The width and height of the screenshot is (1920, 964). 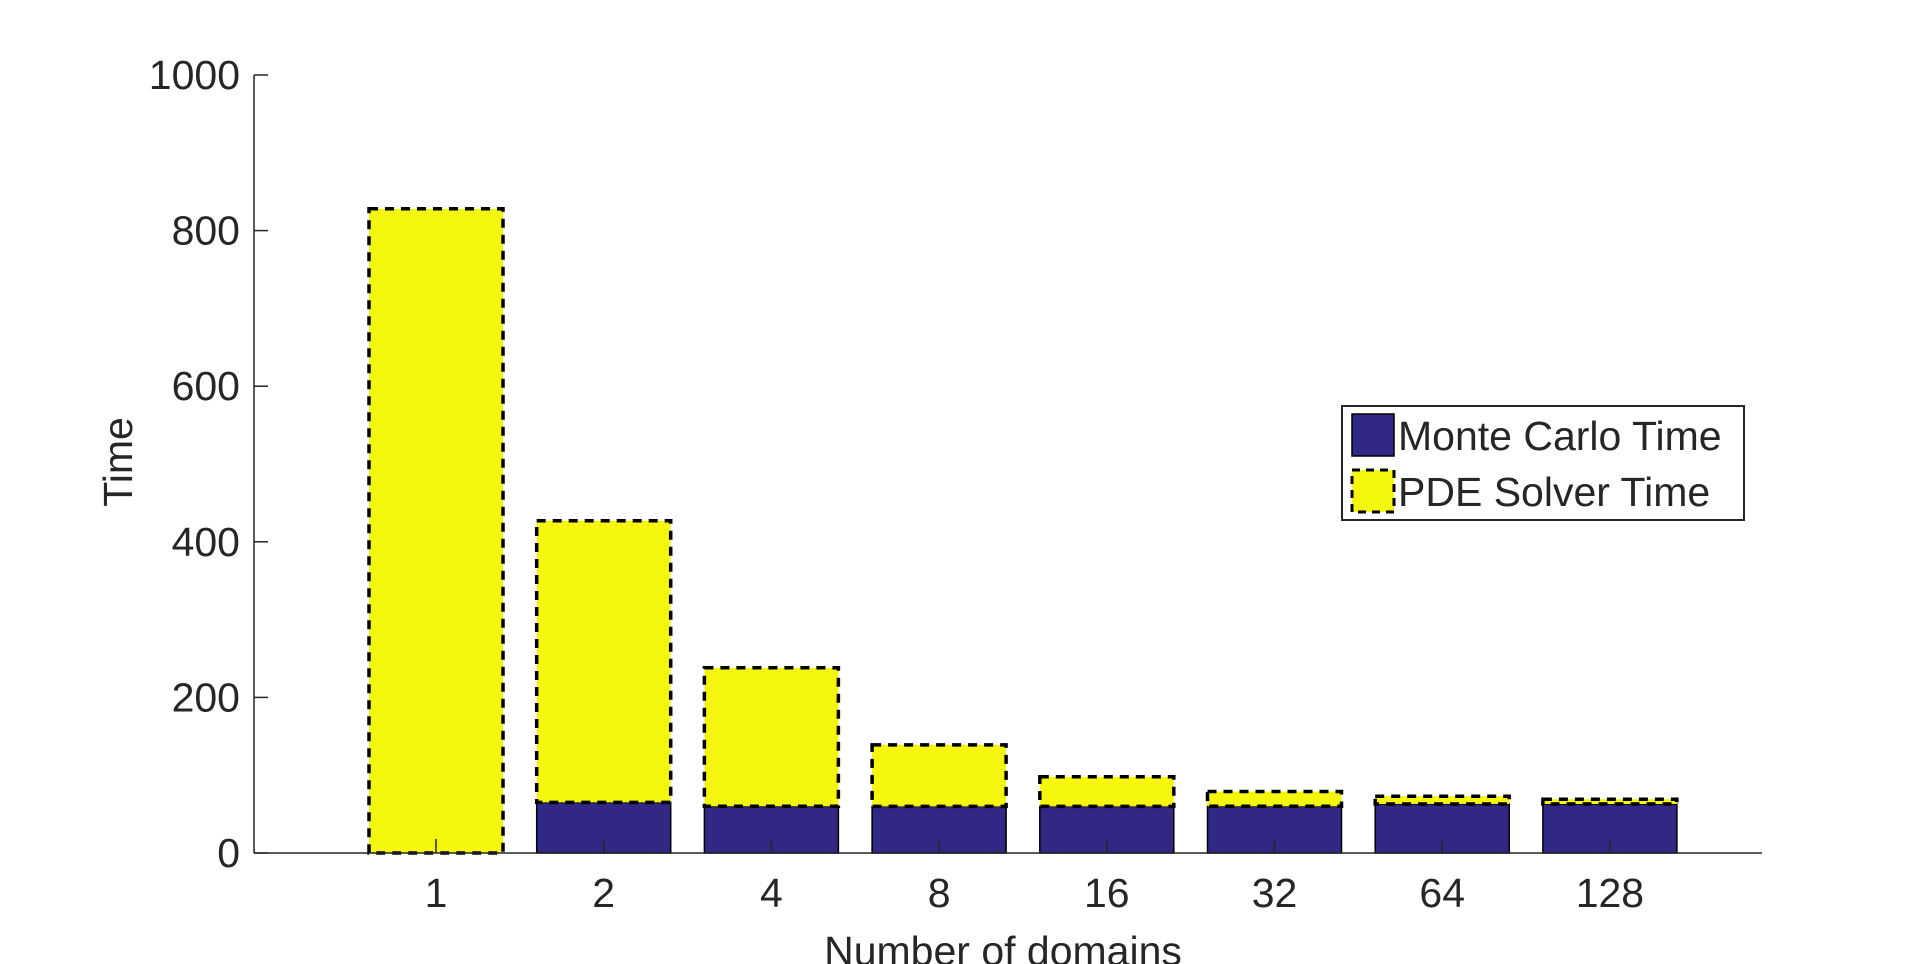 I want to click on y-tick-label: 800, so click(x=206, y=231).